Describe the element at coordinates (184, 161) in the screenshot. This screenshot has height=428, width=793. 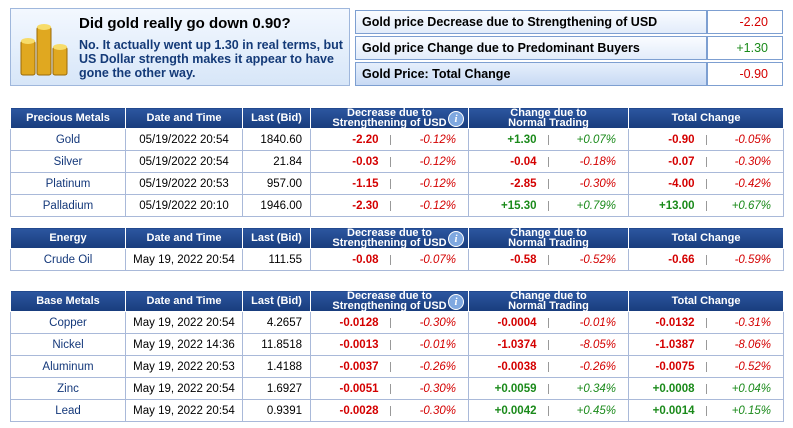
I see `date-time: 05/19/2022 20:54` at that location.